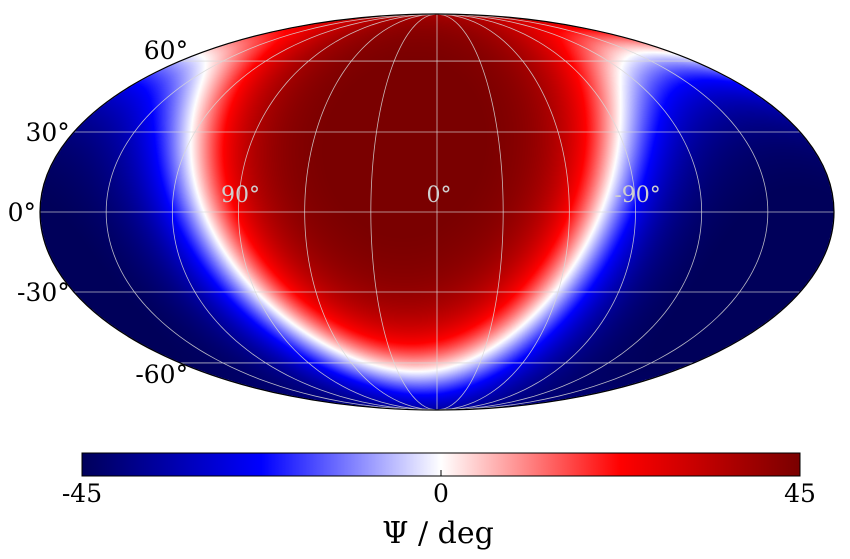 The width and height of the screenshot is (850, 559). Describe the element at coordinates (82, 493) in the screenshot. I see `colorbar-tick-label: -45` at that location.